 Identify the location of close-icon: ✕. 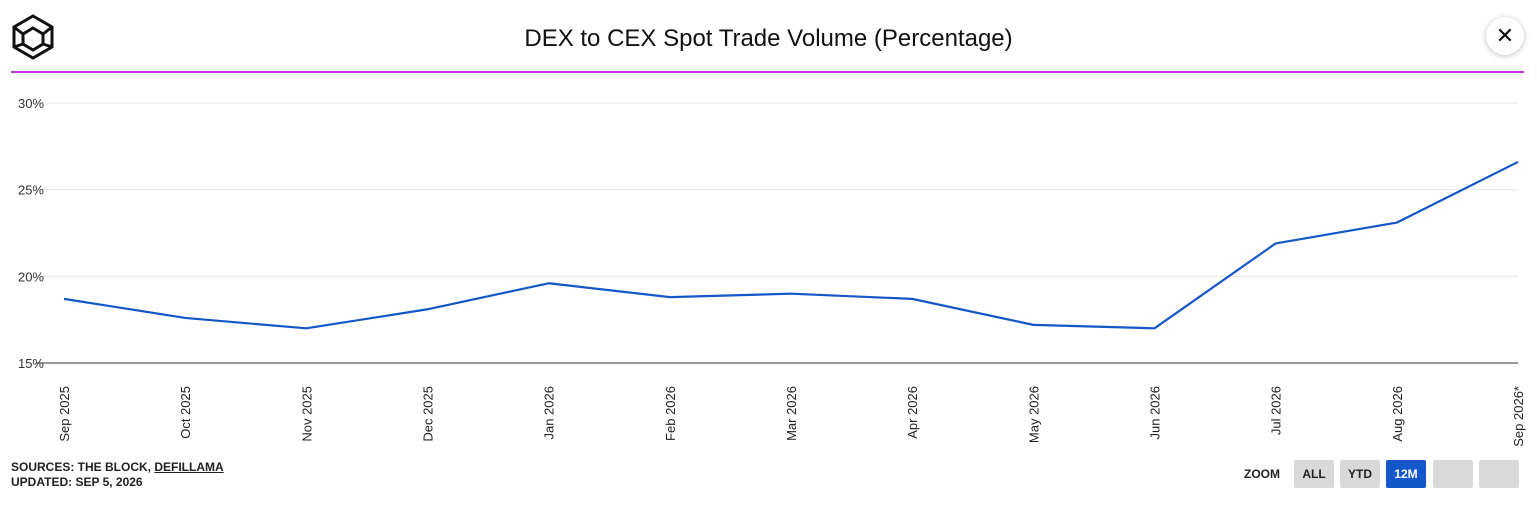
(1505, 35).